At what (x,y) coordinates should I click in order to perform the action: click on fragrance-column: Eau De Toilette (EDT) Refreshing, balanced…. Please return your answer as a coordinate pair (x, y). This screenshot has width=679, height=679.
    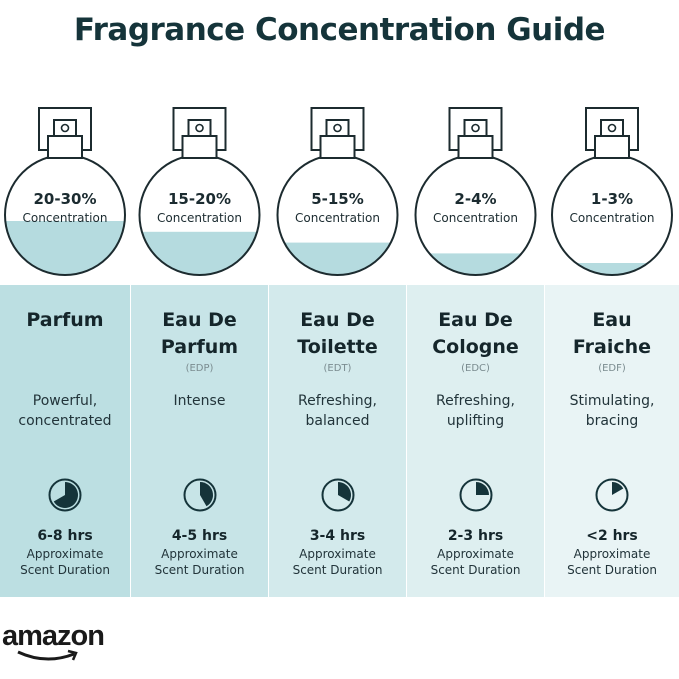
    Looking at the image, I should click on (337, 441).